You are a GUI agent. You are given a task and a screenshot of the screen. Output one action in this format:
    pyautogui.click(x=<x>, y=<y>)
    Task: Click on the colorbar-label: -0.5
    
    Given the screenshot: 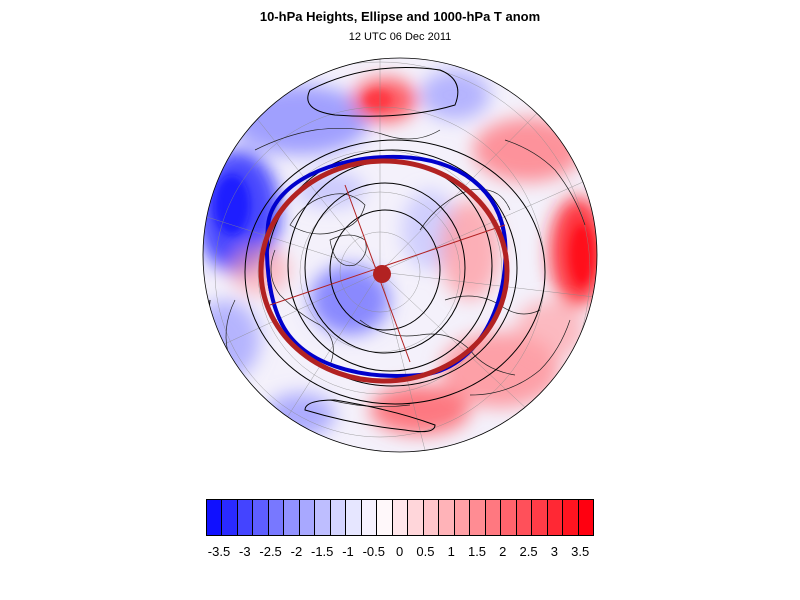 What is the action you would take?
    pyautogui.click(x=373, y=551)
    